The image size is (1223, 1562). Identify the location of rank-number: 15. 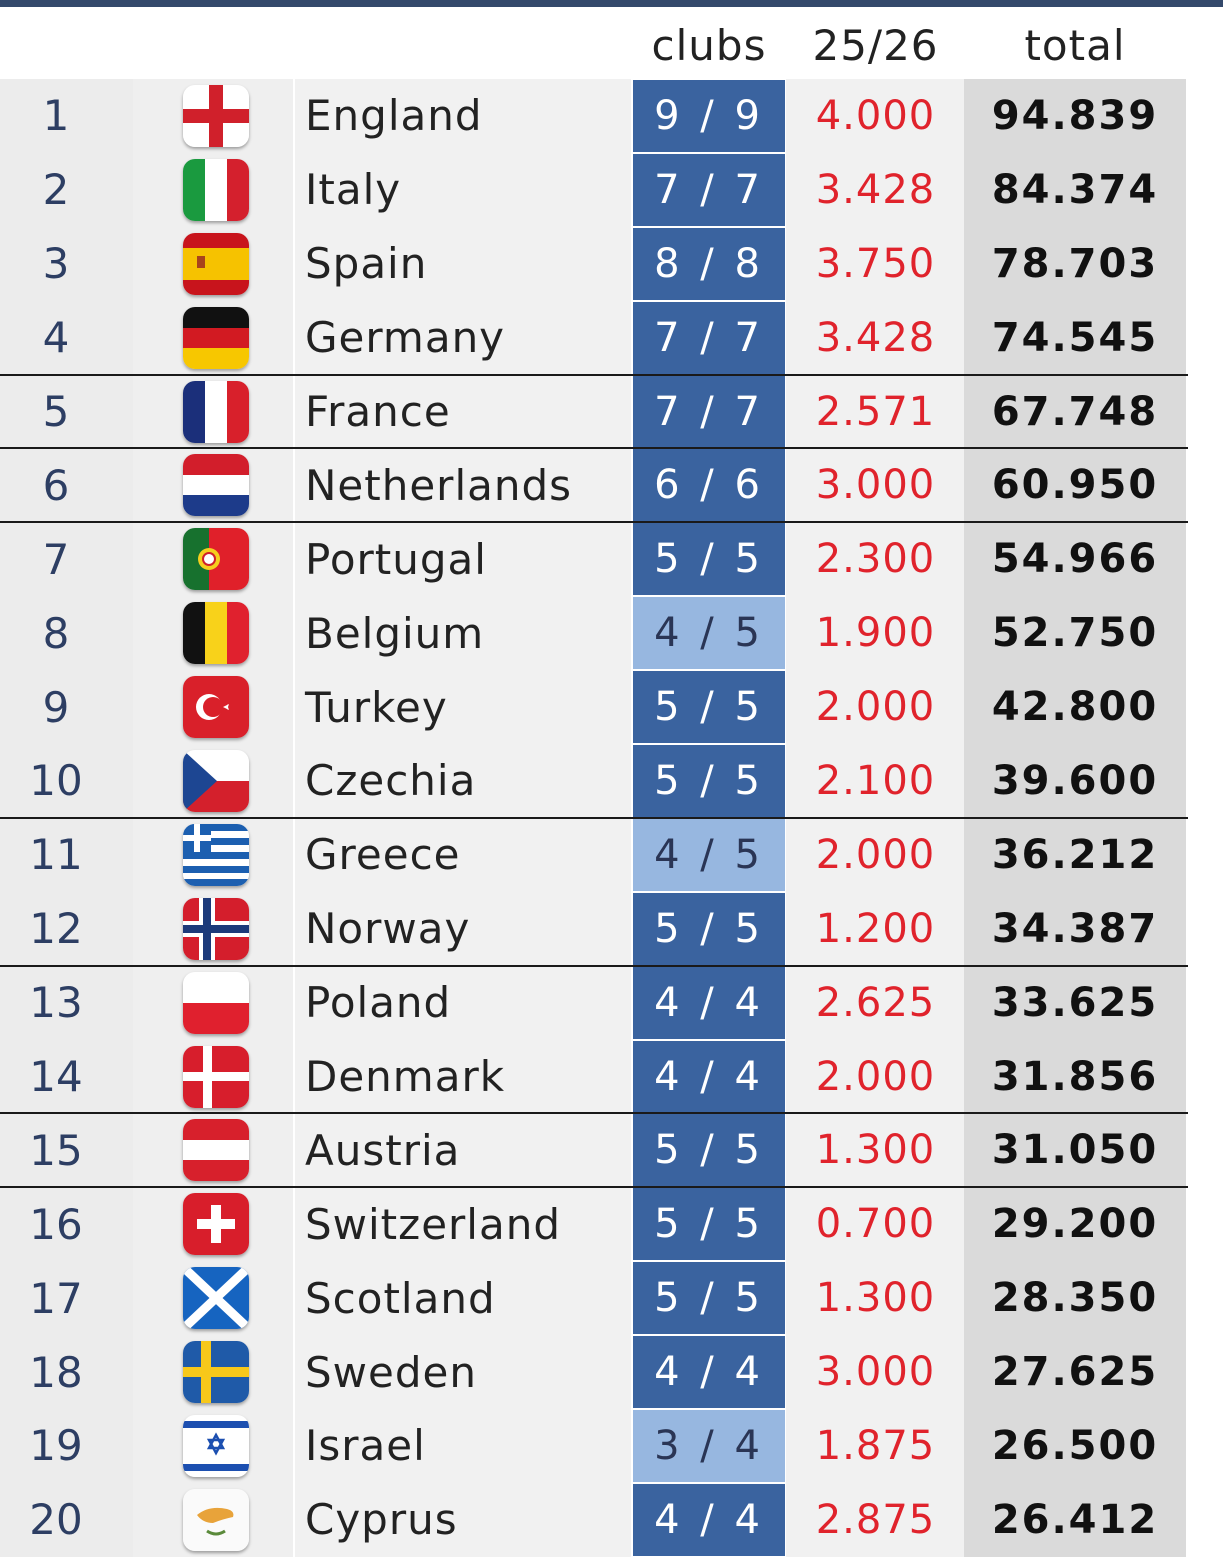
(56, 1150).